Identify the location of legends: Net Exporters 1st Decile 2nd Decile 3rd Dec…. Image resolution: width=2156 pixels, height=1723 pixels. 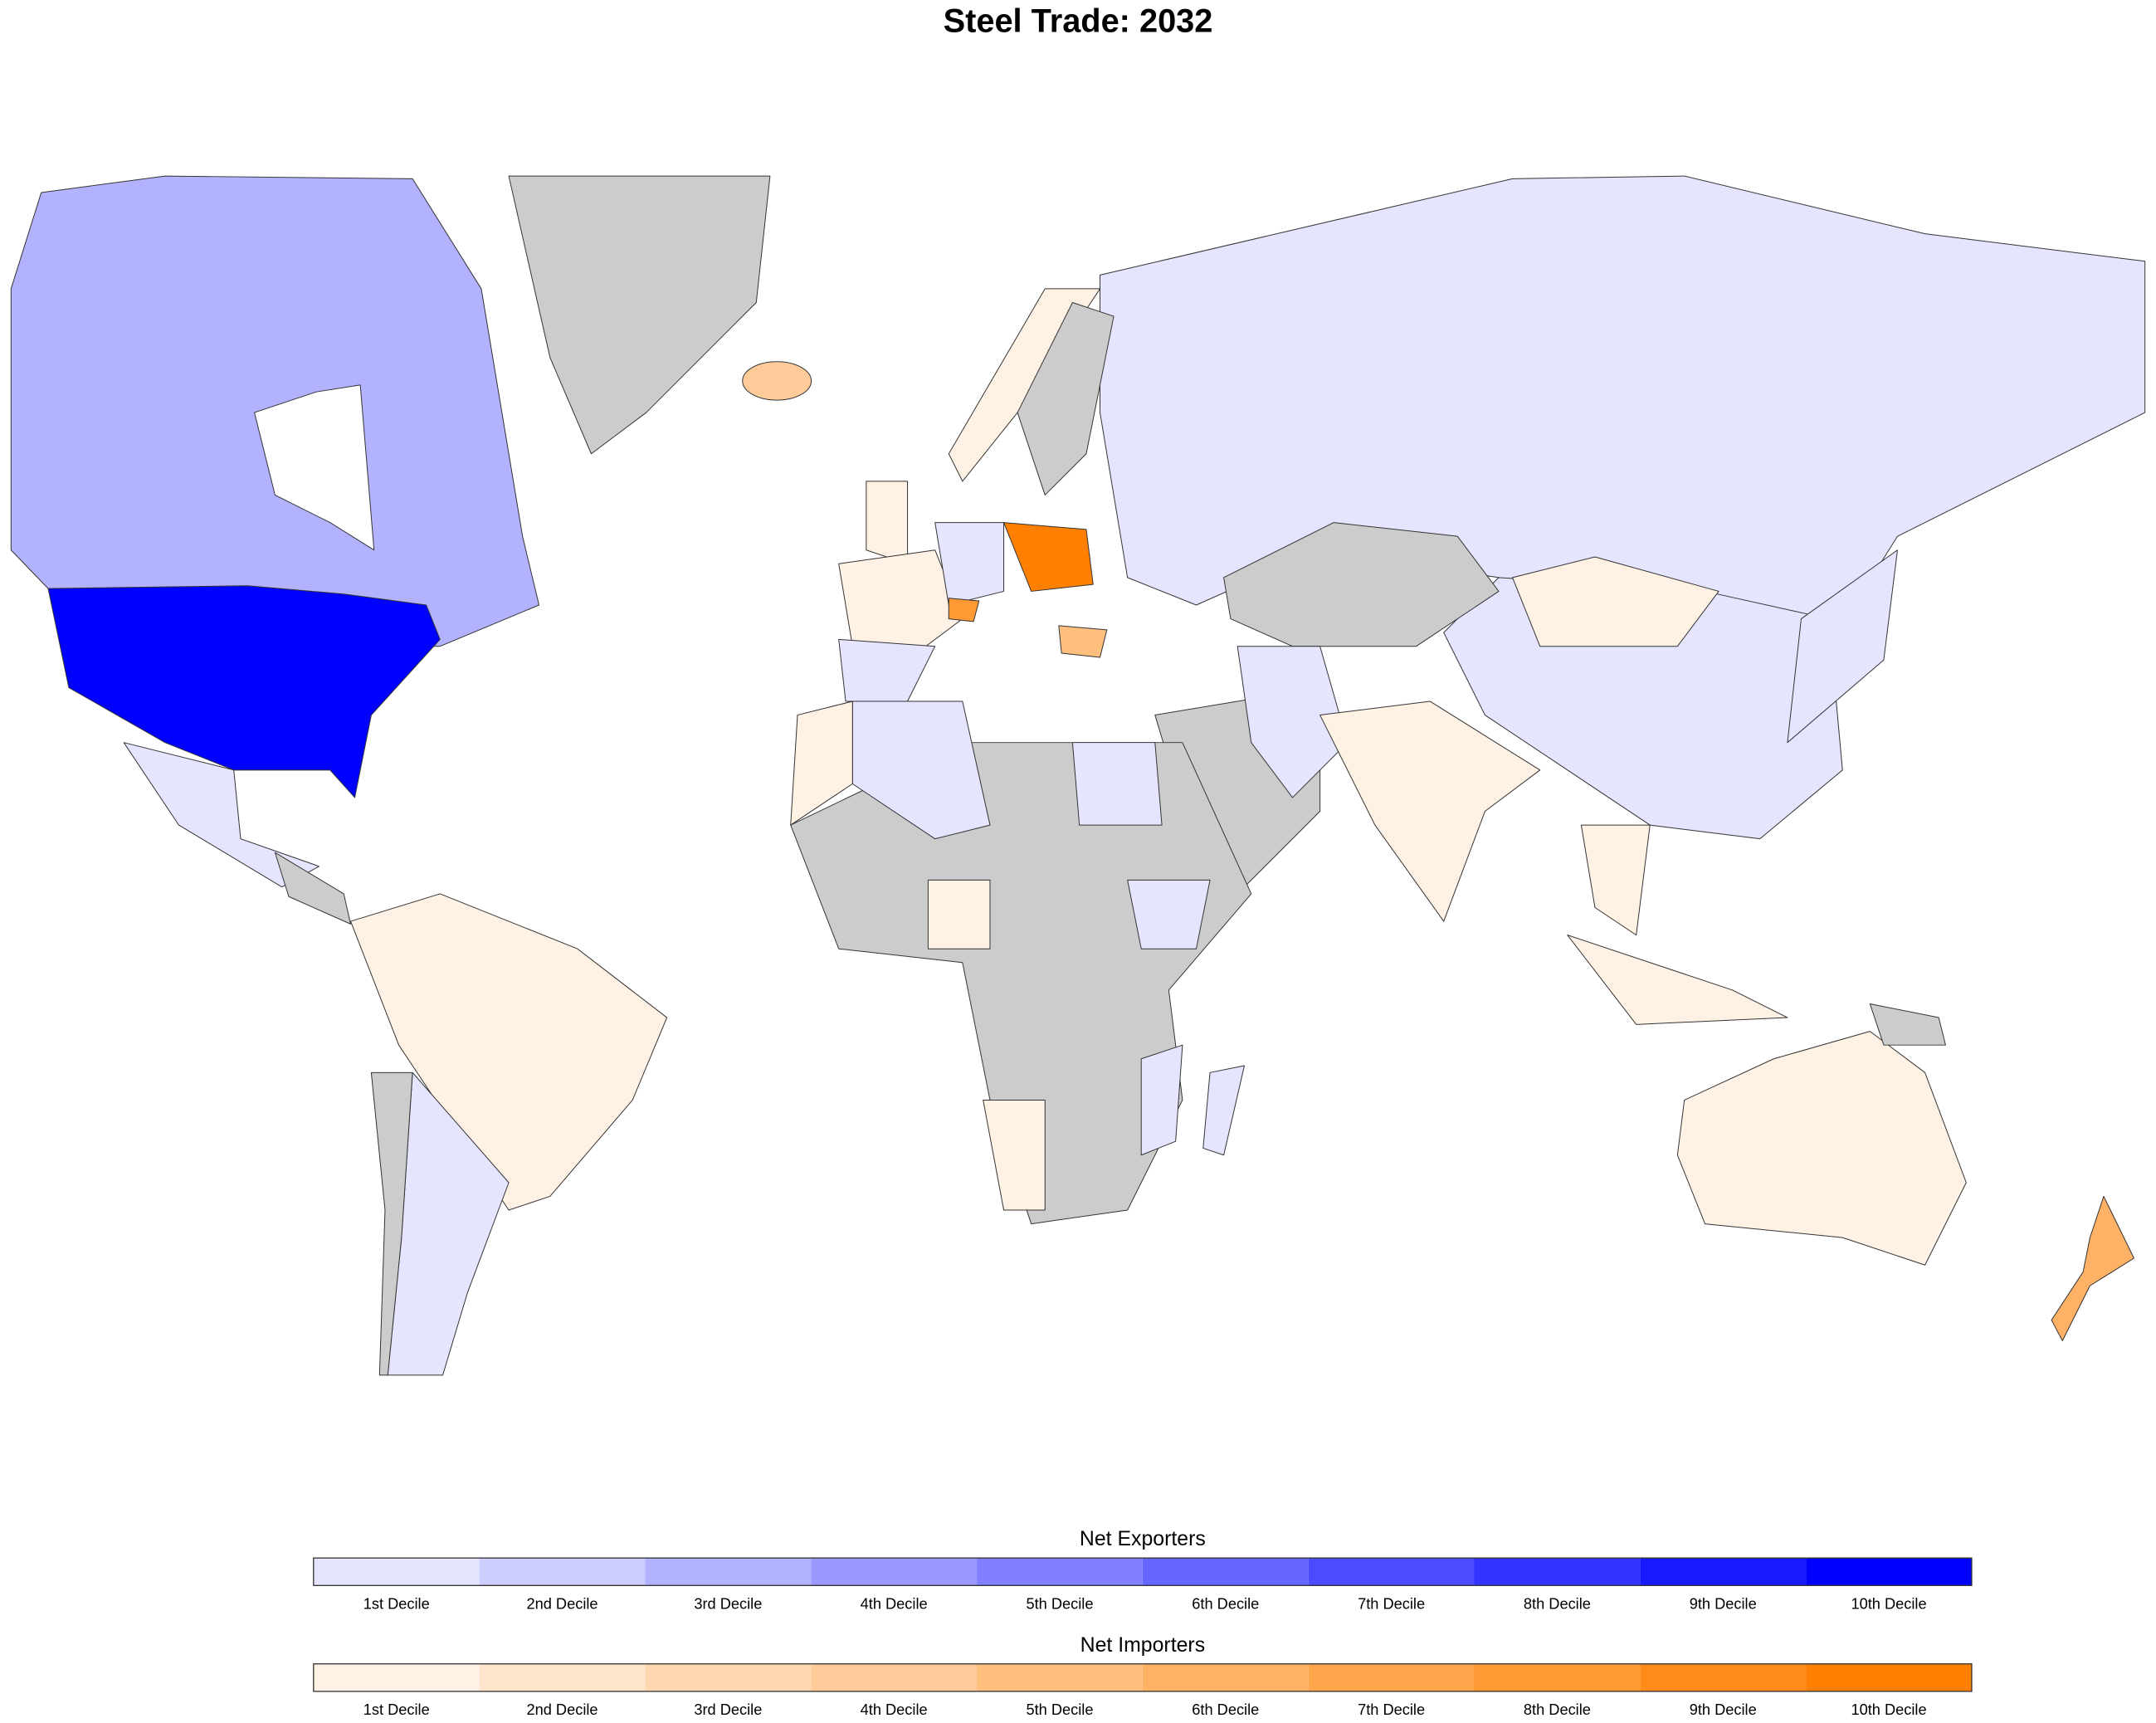
(1143, 1623).